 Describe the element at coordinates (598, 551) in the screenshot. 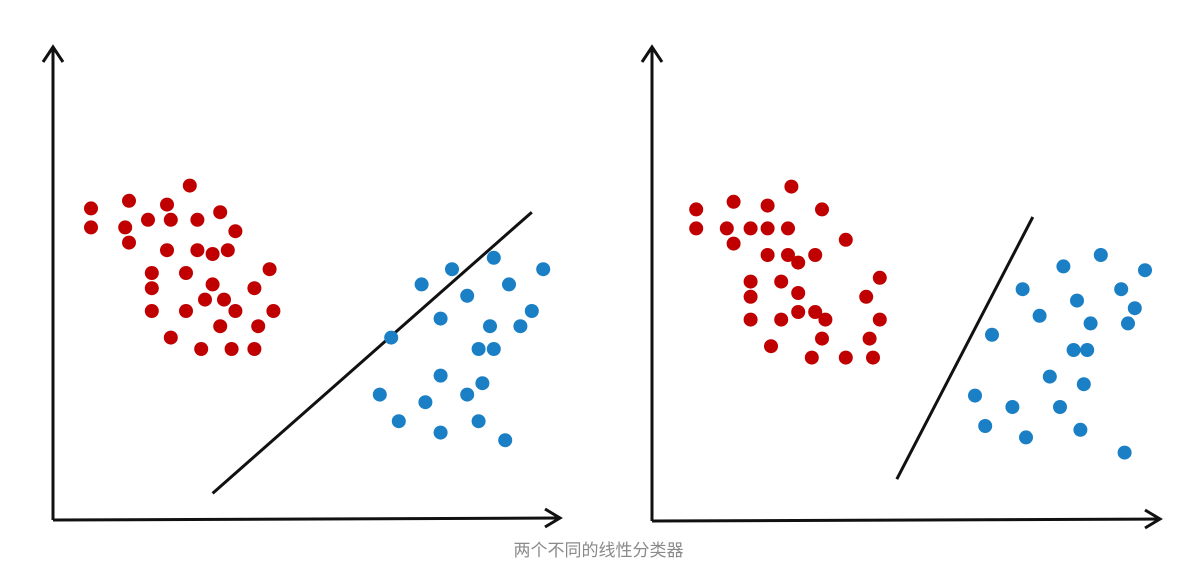

I see `figure-caption: 两个不同的线性分类器` at that location.